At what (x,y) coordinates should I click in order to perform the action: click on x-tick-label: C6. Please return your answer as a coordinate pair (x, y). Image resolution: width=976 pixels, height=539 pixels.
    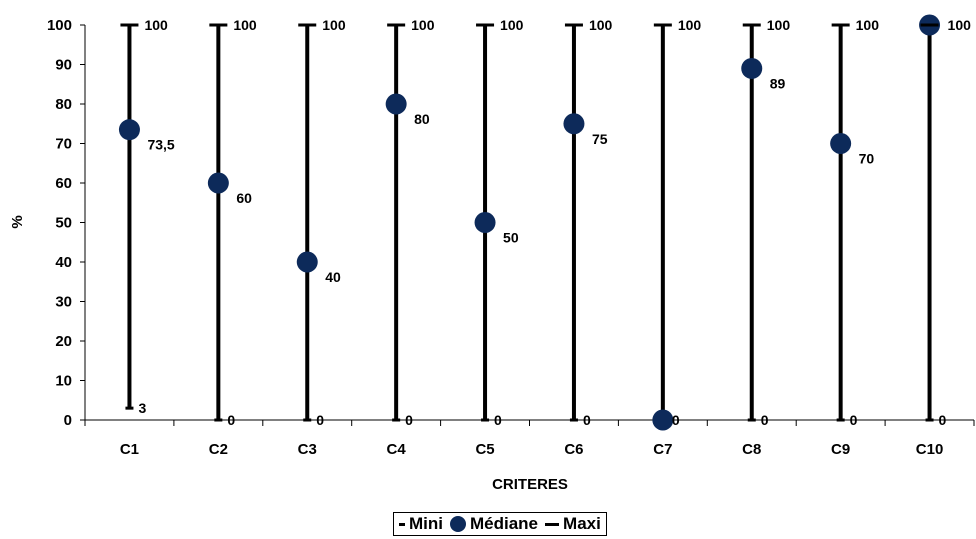
    Looking at the image, I should click on (573, 449).